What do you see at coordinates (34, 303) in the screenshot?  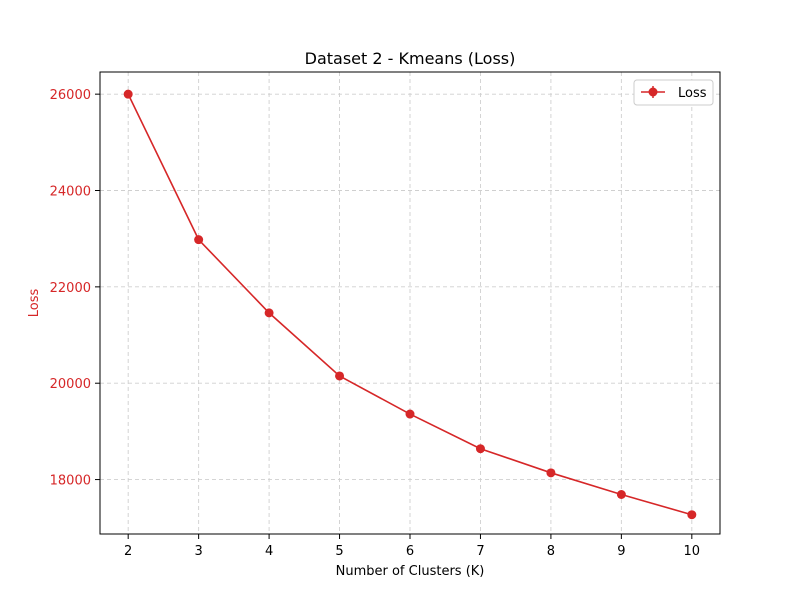 I see `y-axis-label: Loss` at bounding box center [34, 303].